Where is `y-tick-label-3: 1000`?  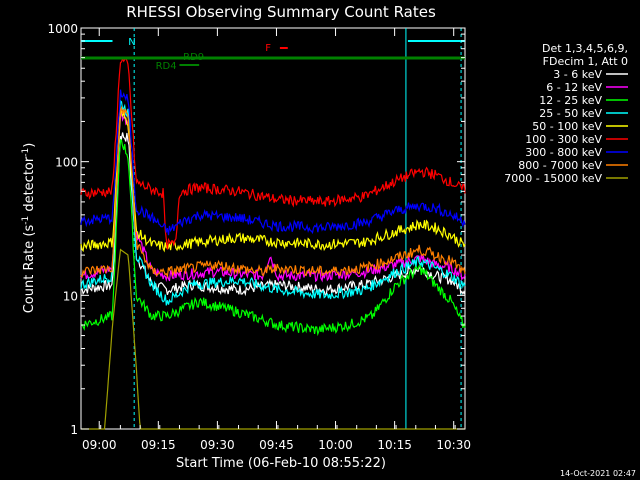 y-tick-label-3: 1000 is located at coordinates (62, 29).